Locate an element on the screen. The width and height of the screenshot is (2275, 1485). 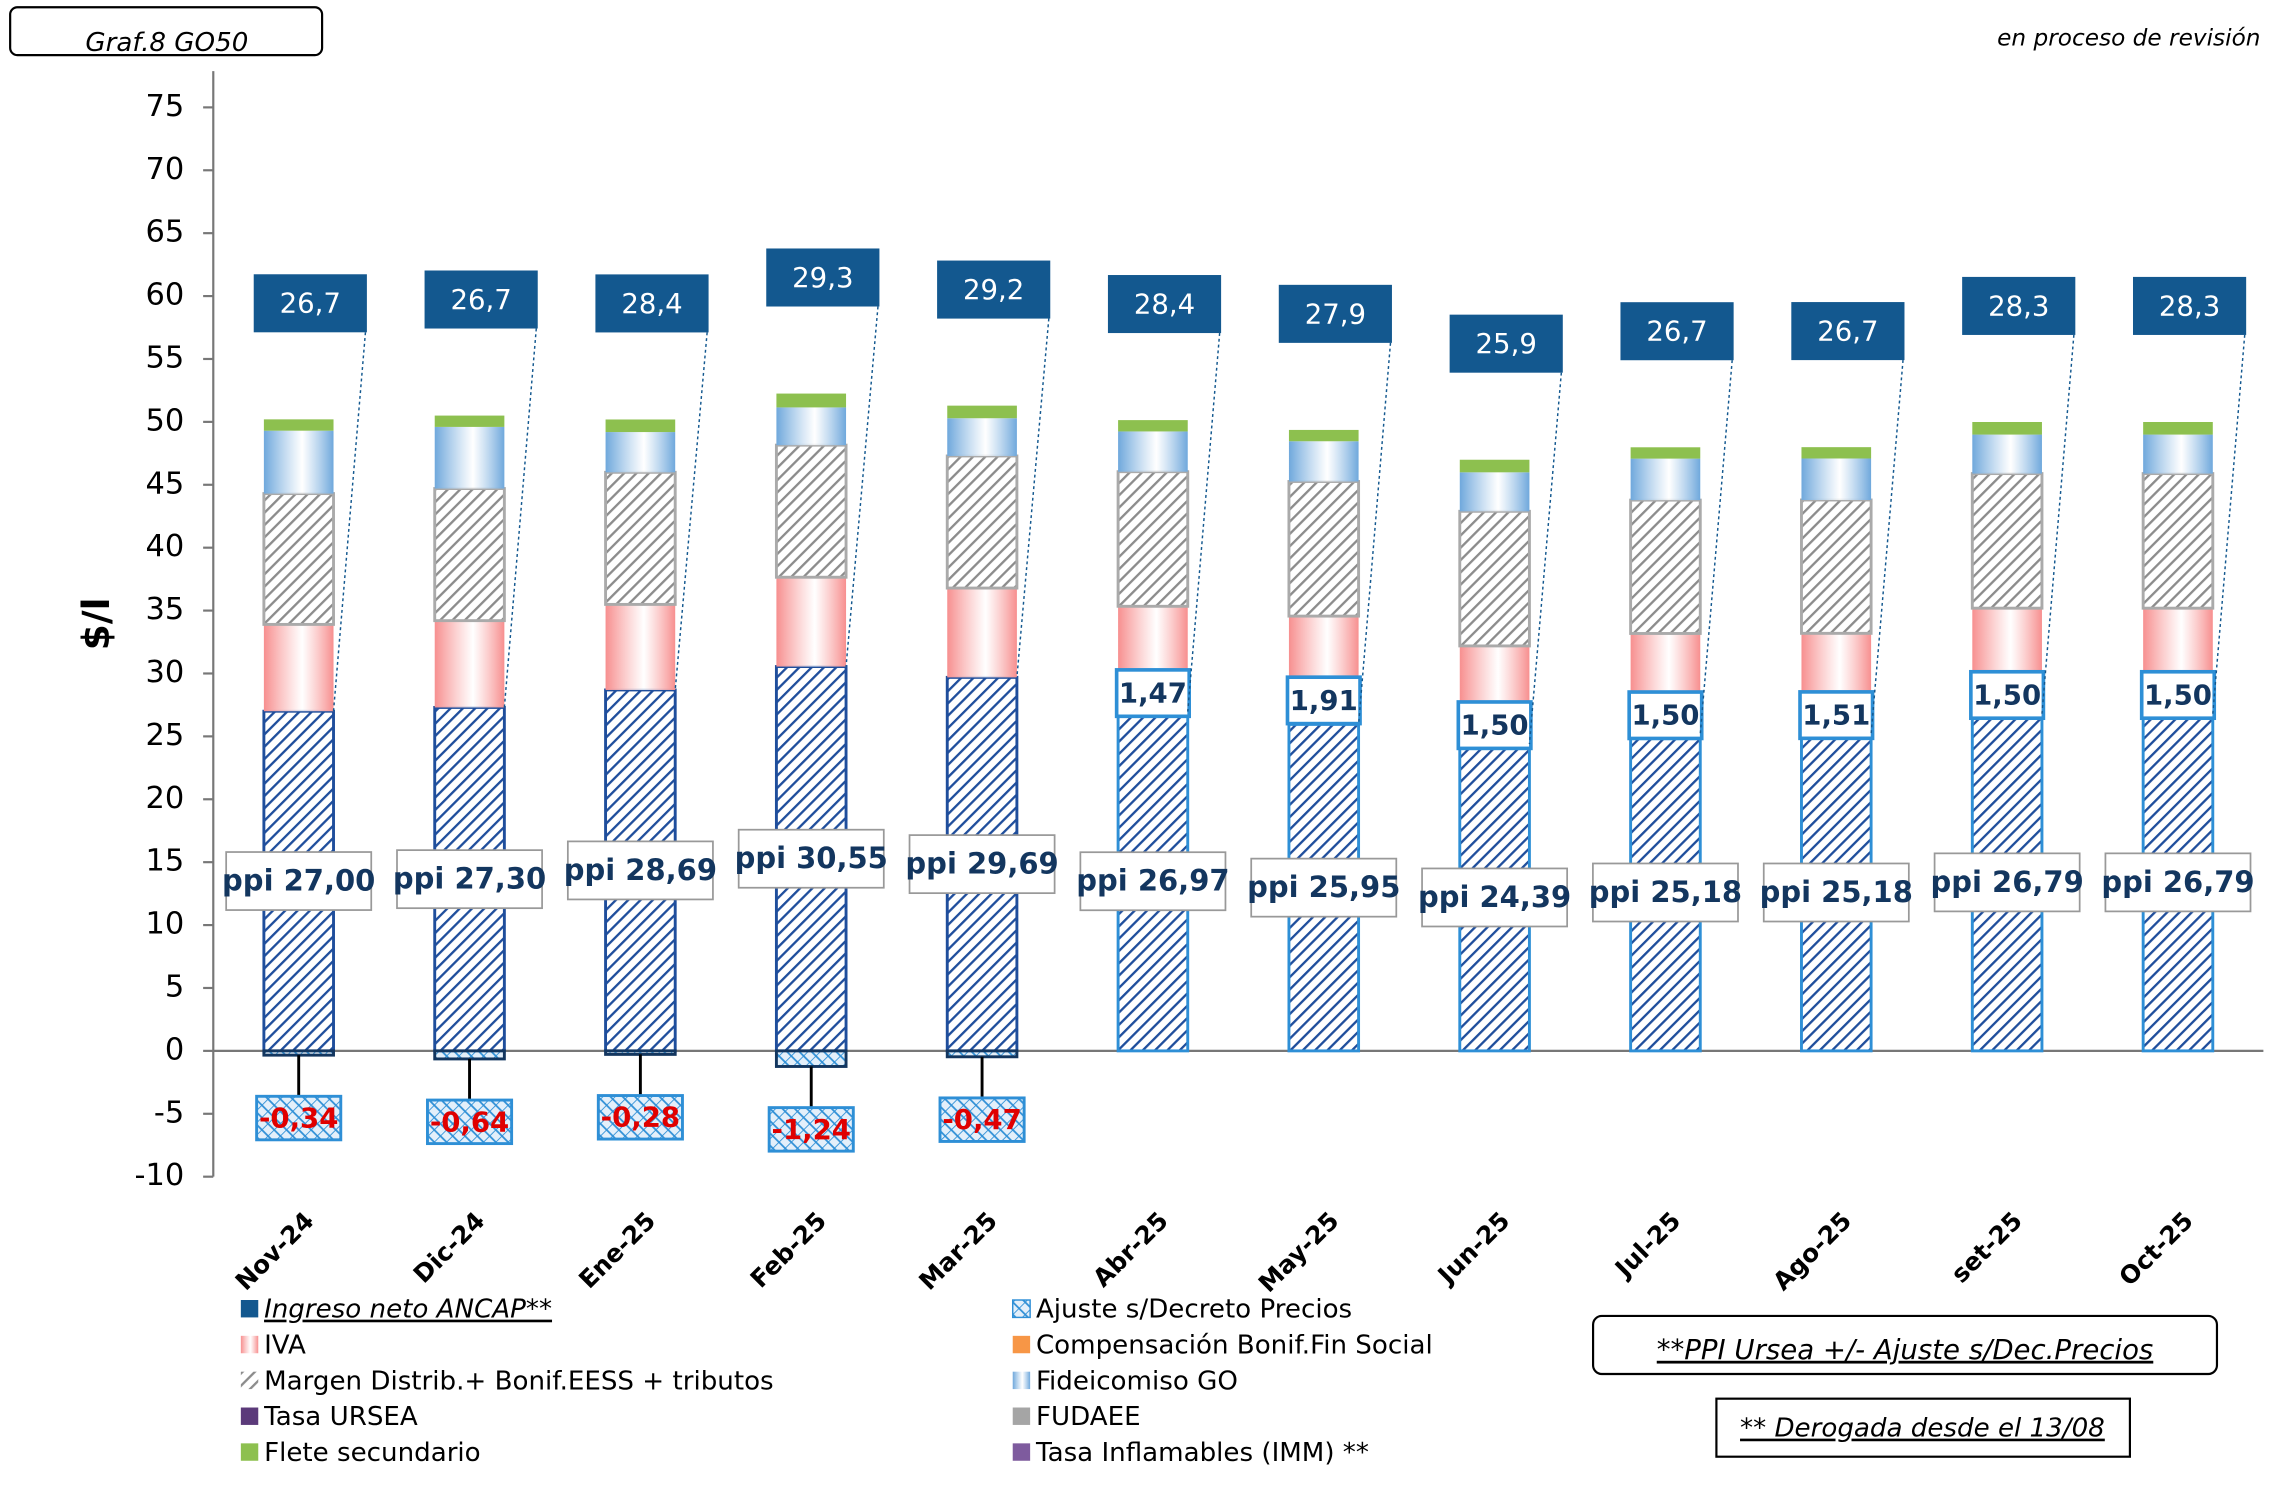
y-tick-label: 65 is located at coordinates (164, 232).